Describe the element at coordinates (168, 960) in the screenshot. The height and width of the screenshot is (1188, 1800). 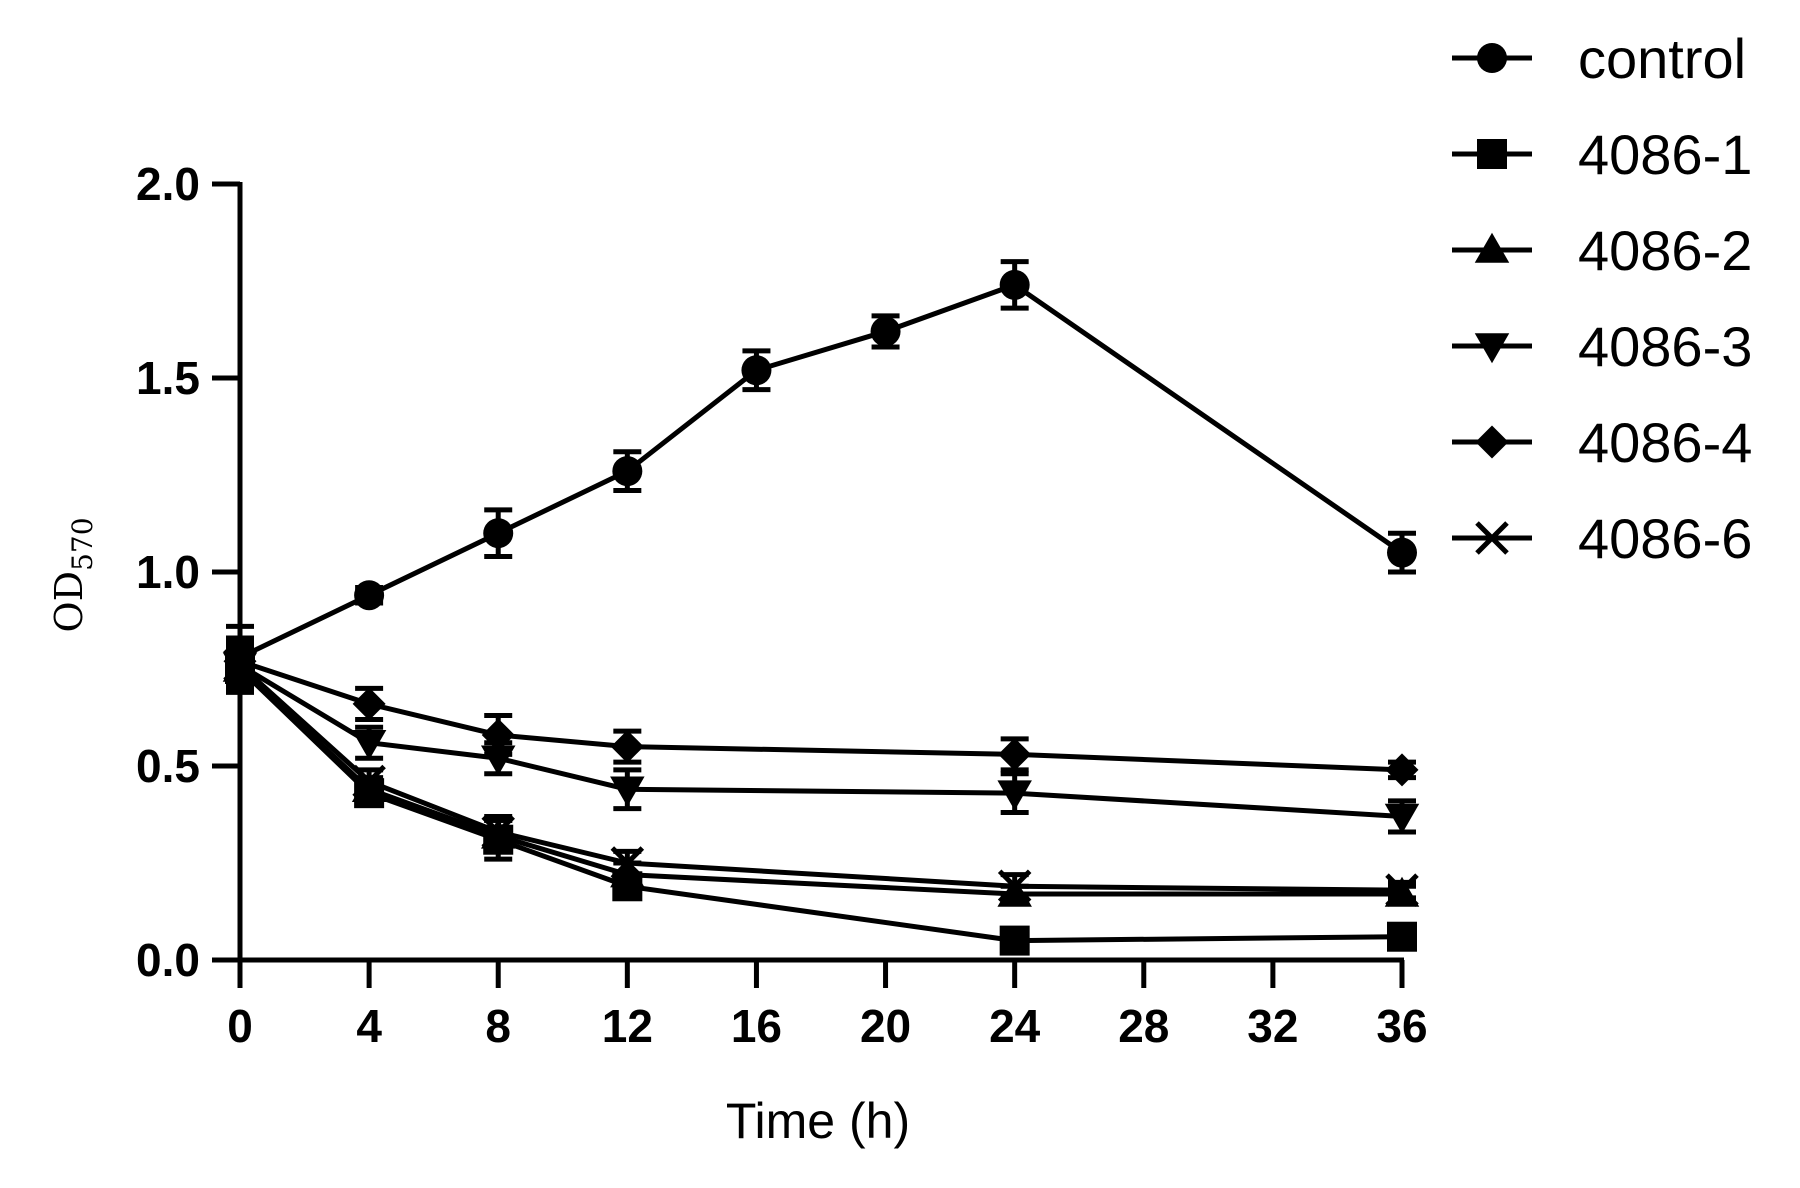
I see `y-tick-label: 0.0` at that location.